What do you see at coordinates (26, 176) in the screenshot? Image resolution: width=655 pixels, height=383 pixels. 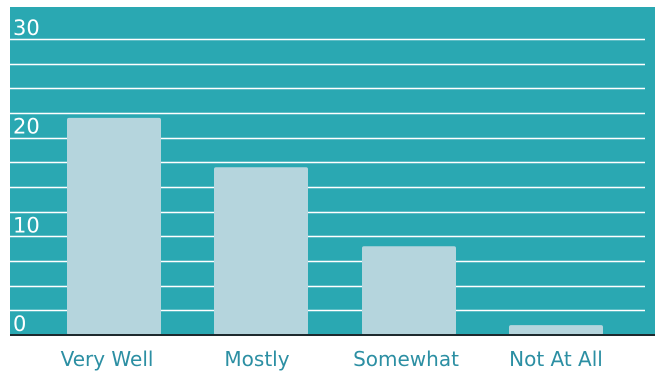 I see `y-tick-labels: 0 10 20 30` at bounding box center [26, 176].